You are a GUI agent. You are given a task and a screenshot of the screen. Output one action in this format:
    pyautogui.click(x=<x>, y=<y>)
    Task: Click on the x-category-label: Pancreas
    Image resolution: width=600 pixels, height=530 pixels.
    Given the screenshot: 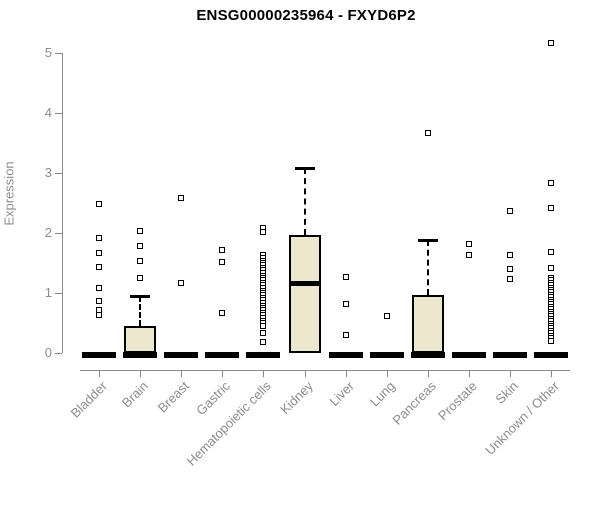 What is the action you would take?
    pyautogui.click(x=414, y=403)
    